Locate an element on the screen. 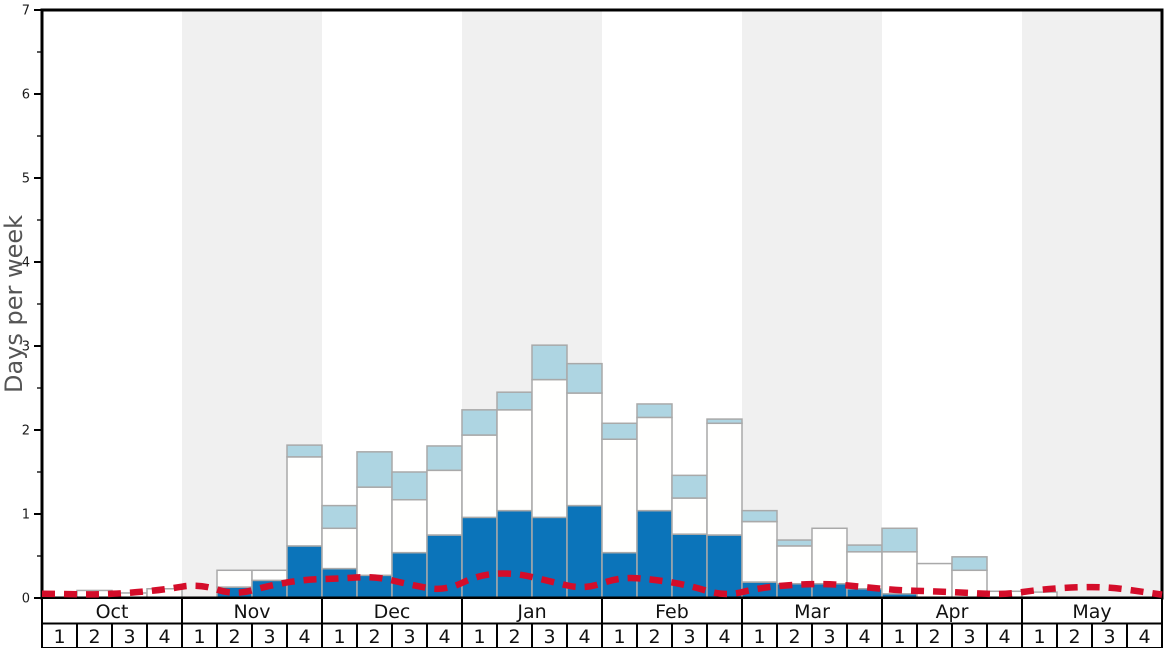 The height and width of the screenshot is (648, 1168). red-line-layer is located at coordinates (602, 584).